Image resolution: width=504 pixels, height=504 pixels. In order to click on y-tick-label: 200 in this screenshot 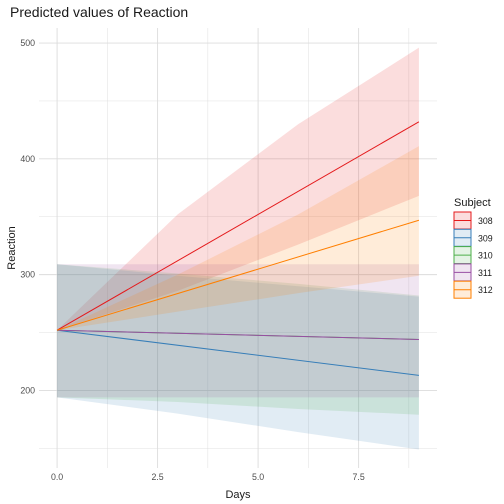, I will do `click(27, 390)`.